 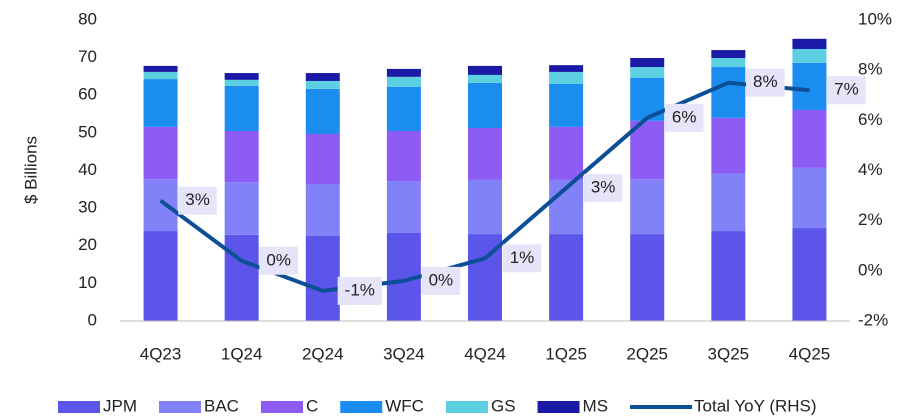 What do you see at coordinates (404, 405) in the screenshot?
I see `legend-label: WFC` at bounding box center [404, 405].